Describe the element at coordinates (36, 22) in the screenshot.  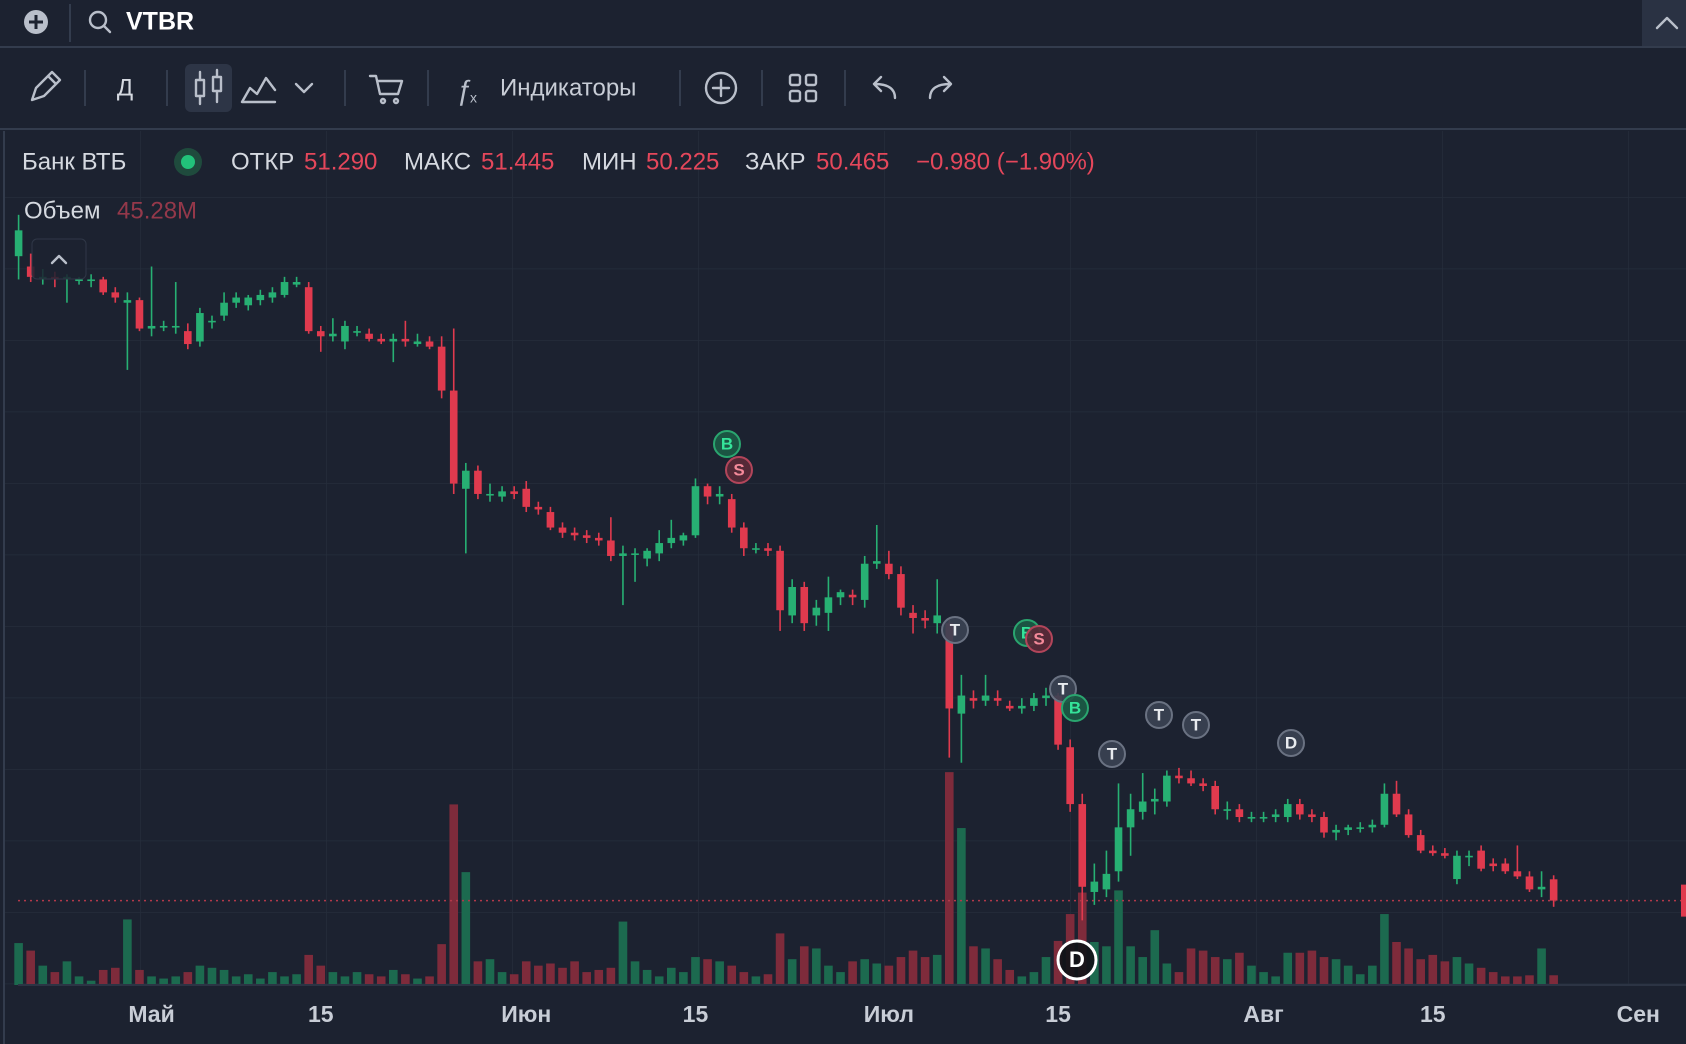
I see `add-button` at that location.